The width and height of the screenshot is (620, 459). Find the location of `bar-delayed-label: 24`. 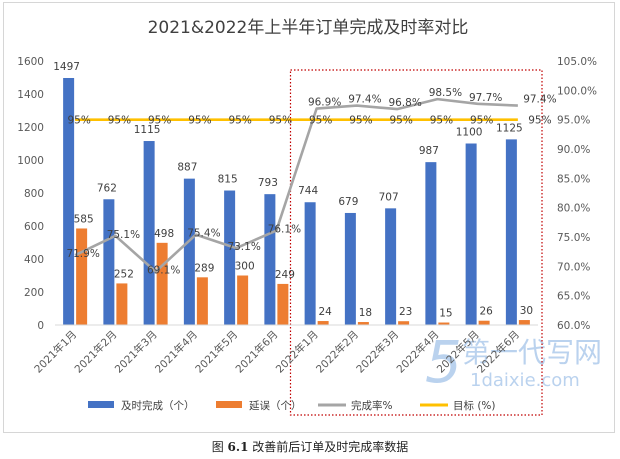

bar-delayed-label: 24 is located at coordinates (325, 312).